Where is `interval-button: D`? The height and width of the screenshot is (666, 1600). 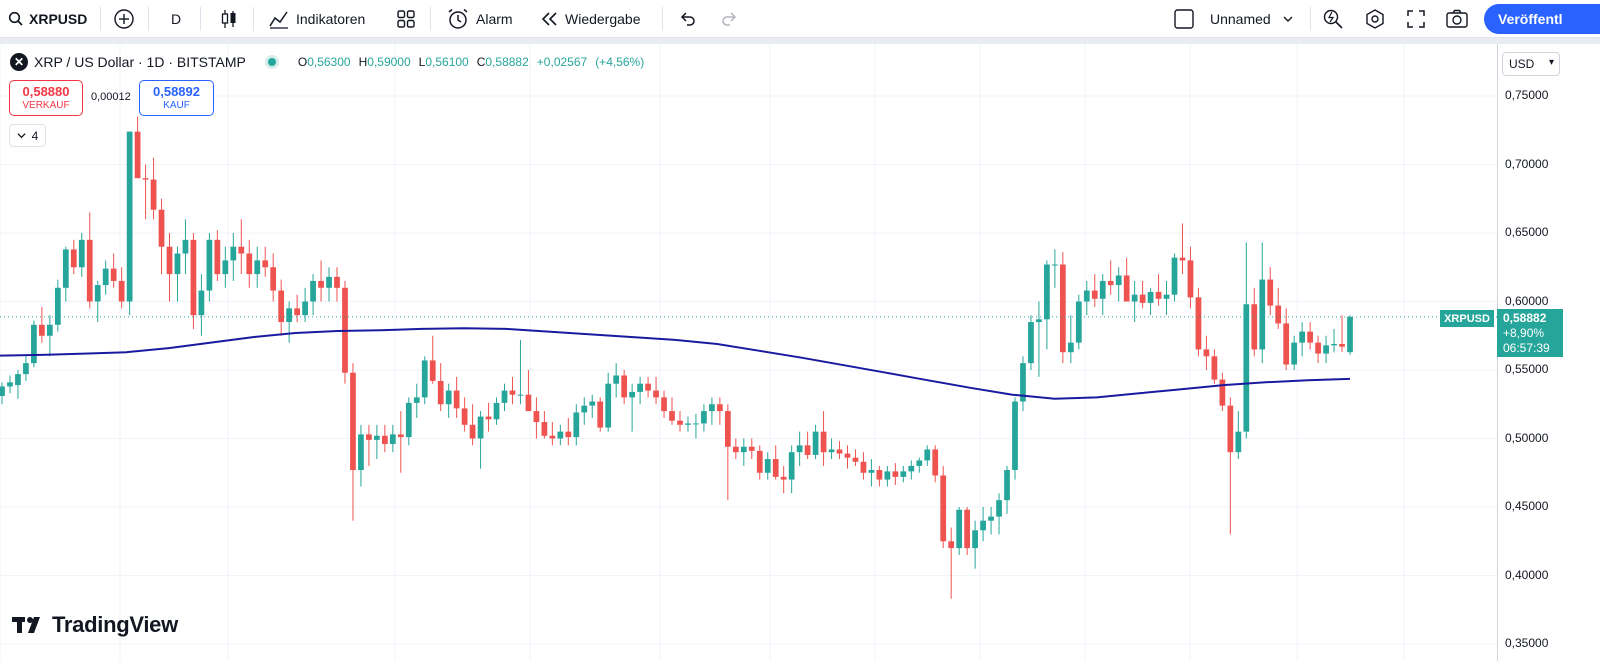
interval-button: D is located at coordinates (176, 19).